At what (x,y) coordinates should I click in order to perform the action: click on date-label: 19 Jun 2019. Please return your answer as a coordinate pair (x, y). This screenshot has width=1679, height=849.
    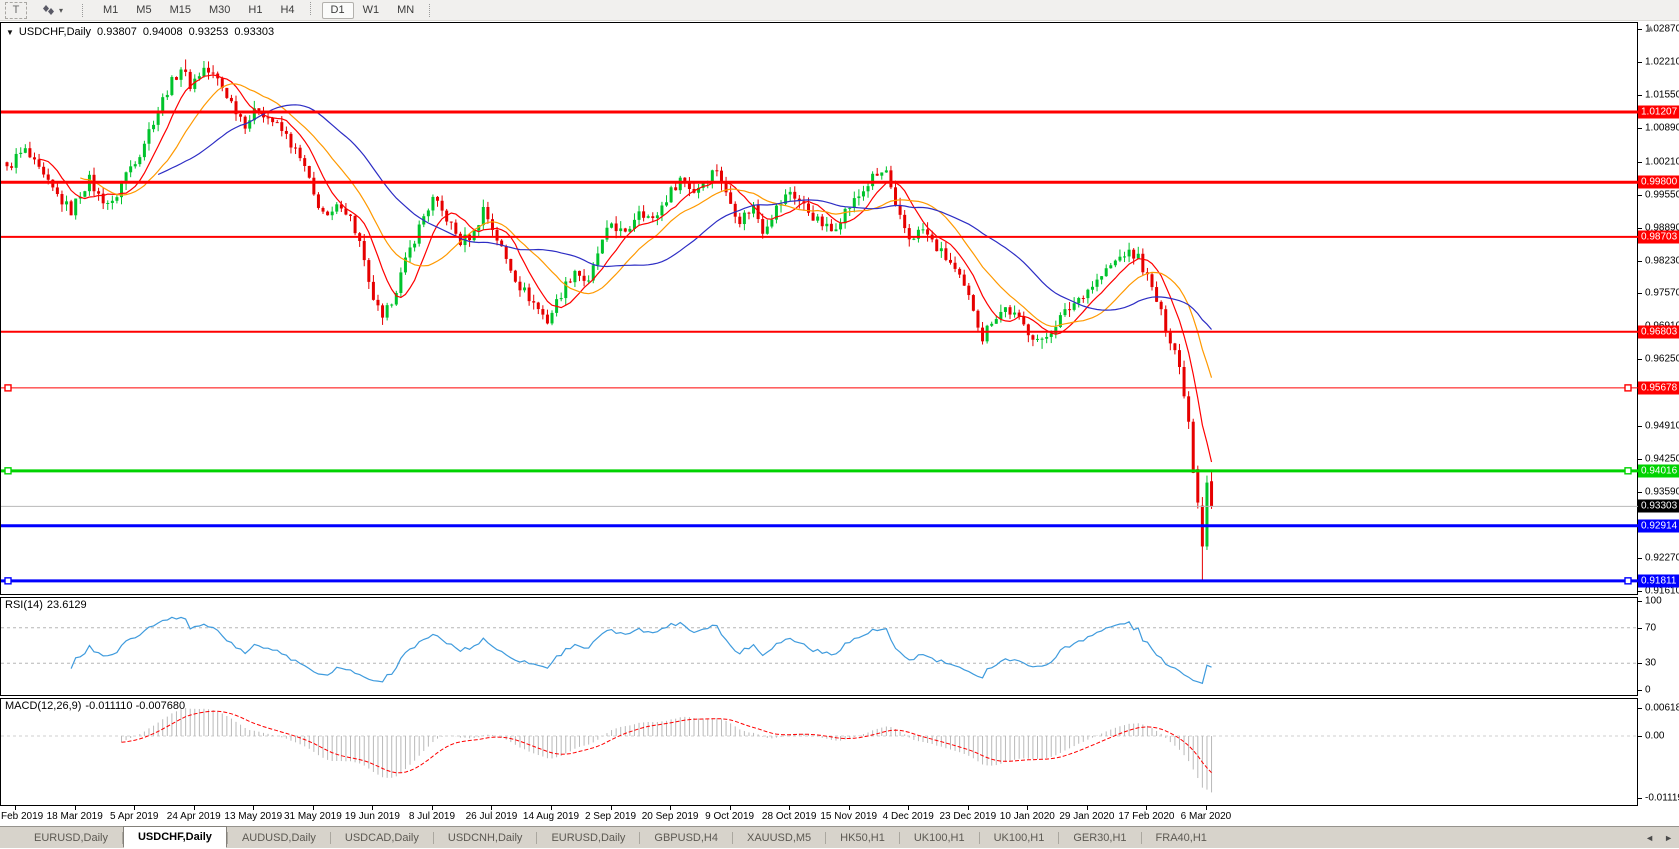
    Looking at the image, I should click on (372, 816).